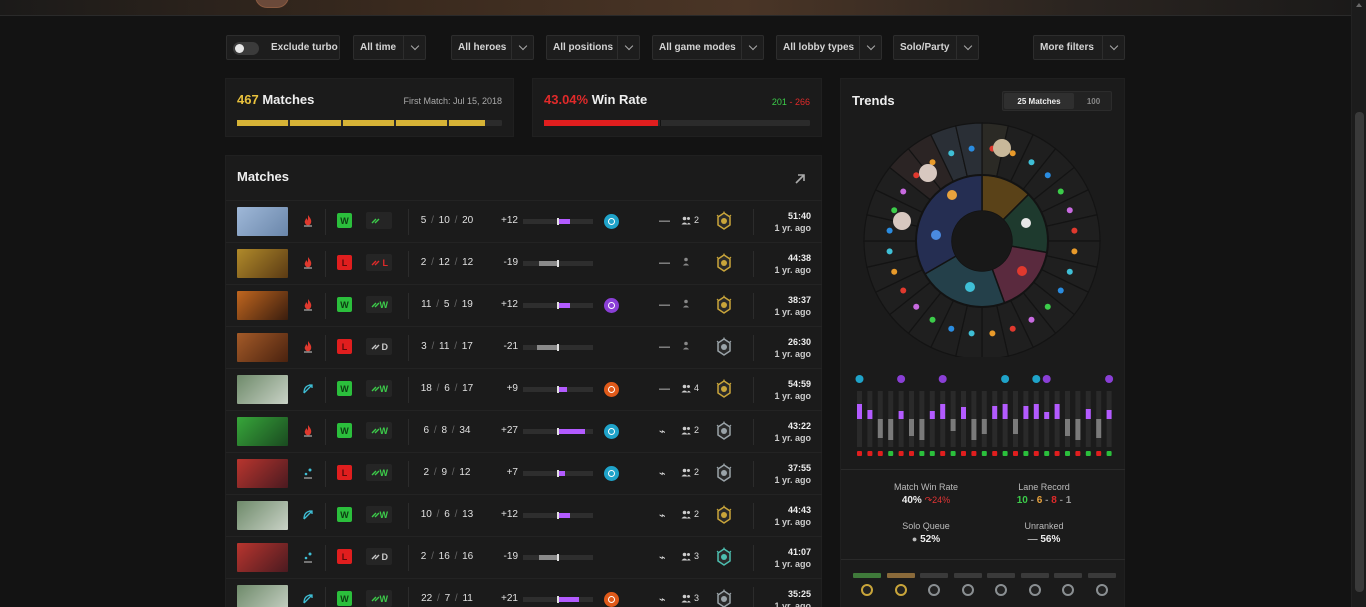 The height and width of the screenshot is (607, 1366). Describe the element at coordinates (524, 347) in the screenshot. I see `match-row: L D 3 / 11 / 17 -21 — 26:30 1 yr. ago` at that location.